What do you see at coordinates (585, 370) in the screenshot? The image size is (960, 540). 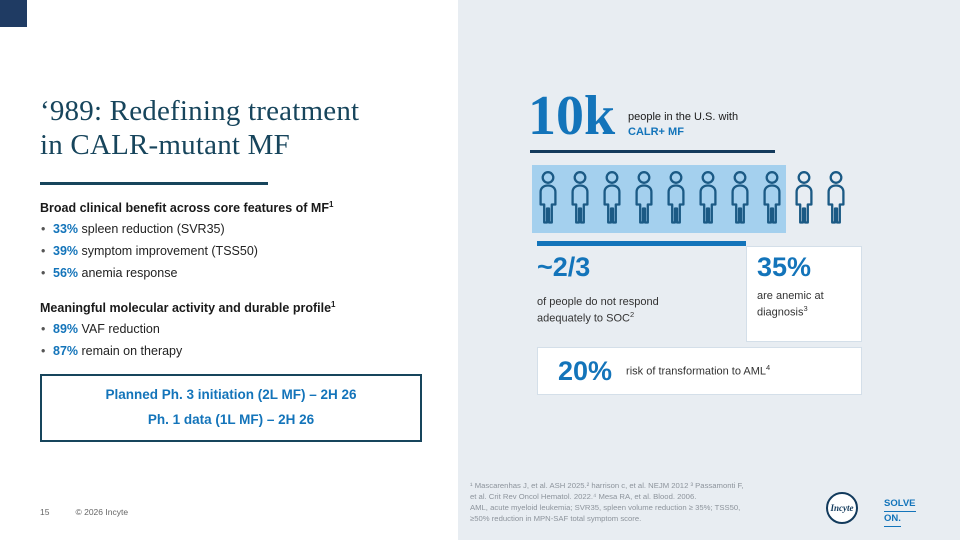 I see `stat-aml-value: 20%` at bounding box center [585, 370].